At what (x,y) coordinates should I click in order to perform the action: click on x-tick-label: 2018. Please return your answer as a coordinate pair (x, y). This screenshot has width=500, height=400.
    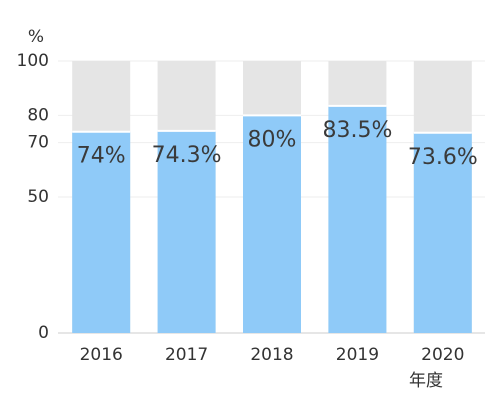
    Looking at the image, I should click on (271, 355).